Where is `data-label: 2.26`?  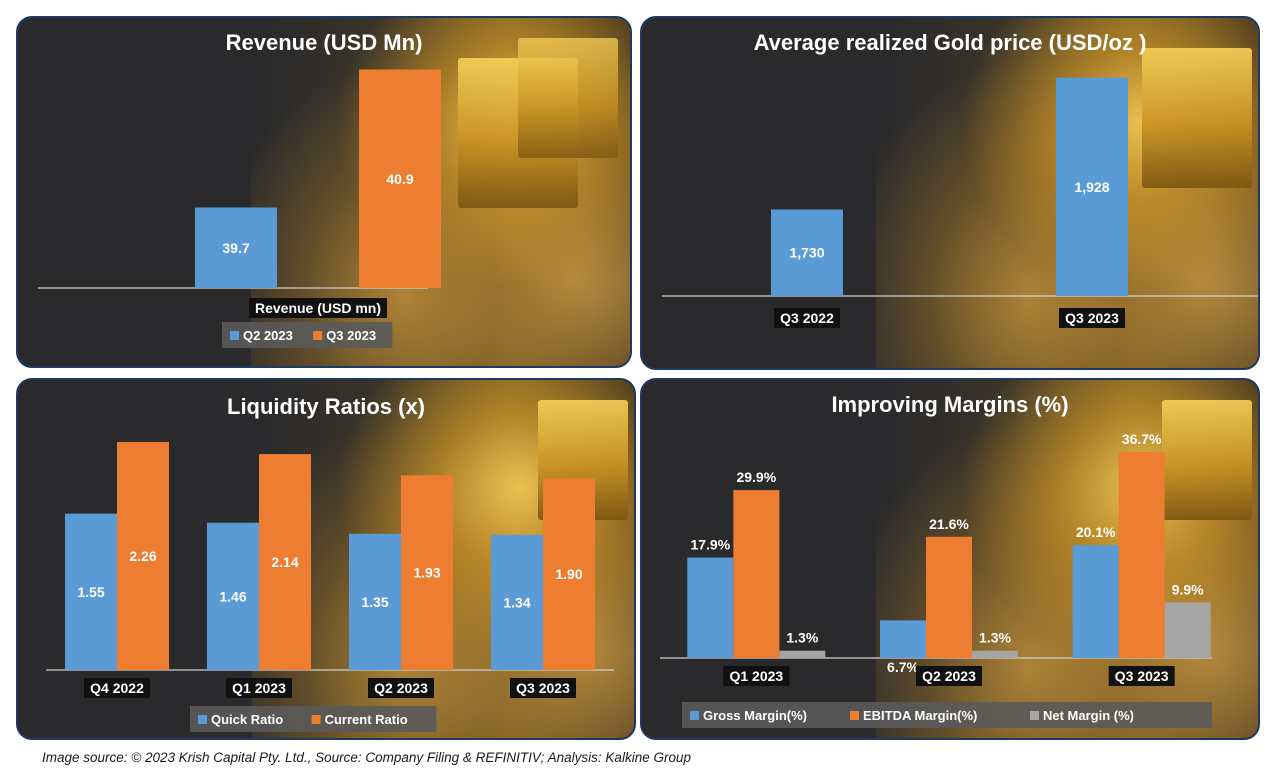 data-label: 2.26 is located at coordinates (142, 556).